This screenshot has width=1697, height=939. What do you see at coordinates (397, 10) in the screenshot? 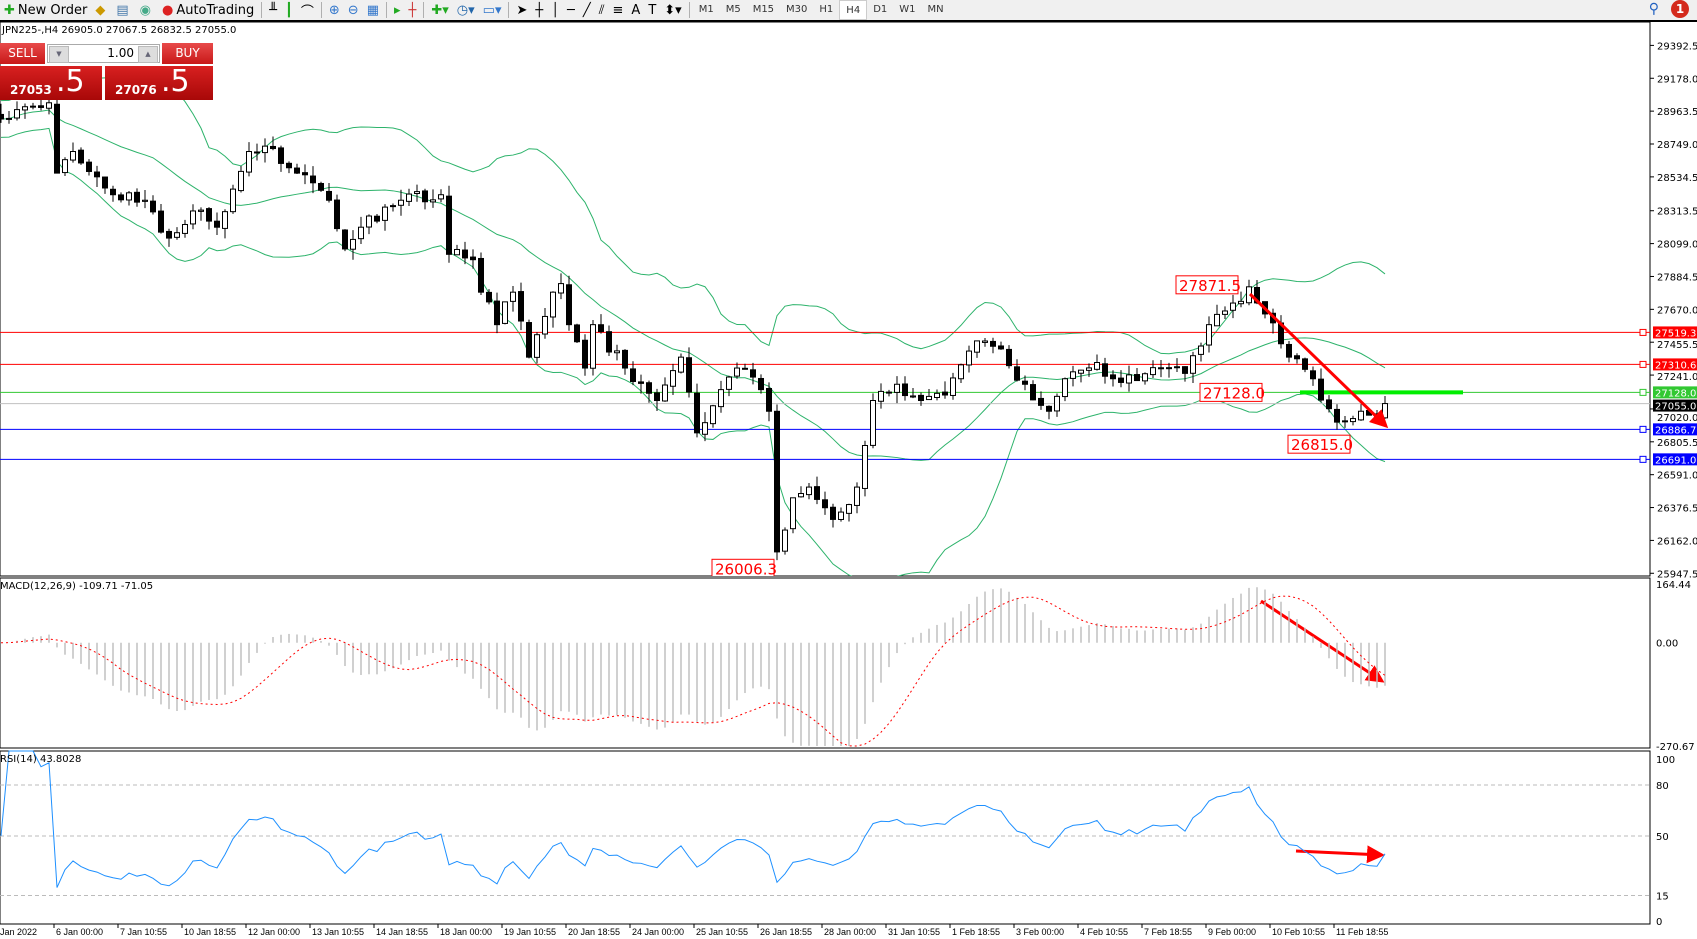
I see `autoscroll-button: ▸` at bounding box center [397, 10].